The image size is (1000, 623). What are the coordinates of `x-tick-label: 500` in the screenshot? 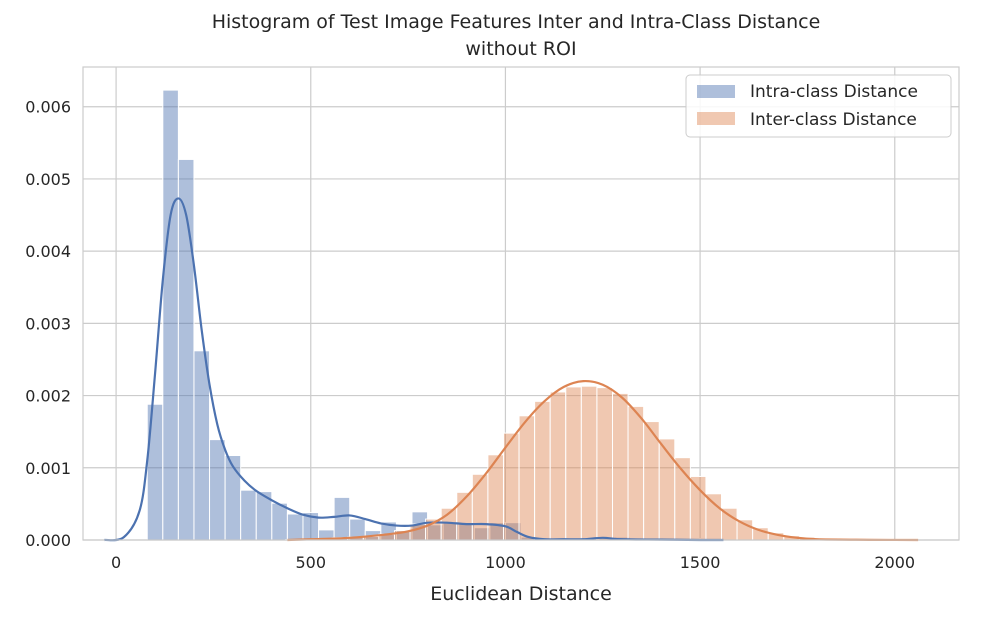 It's located at (310, 562).